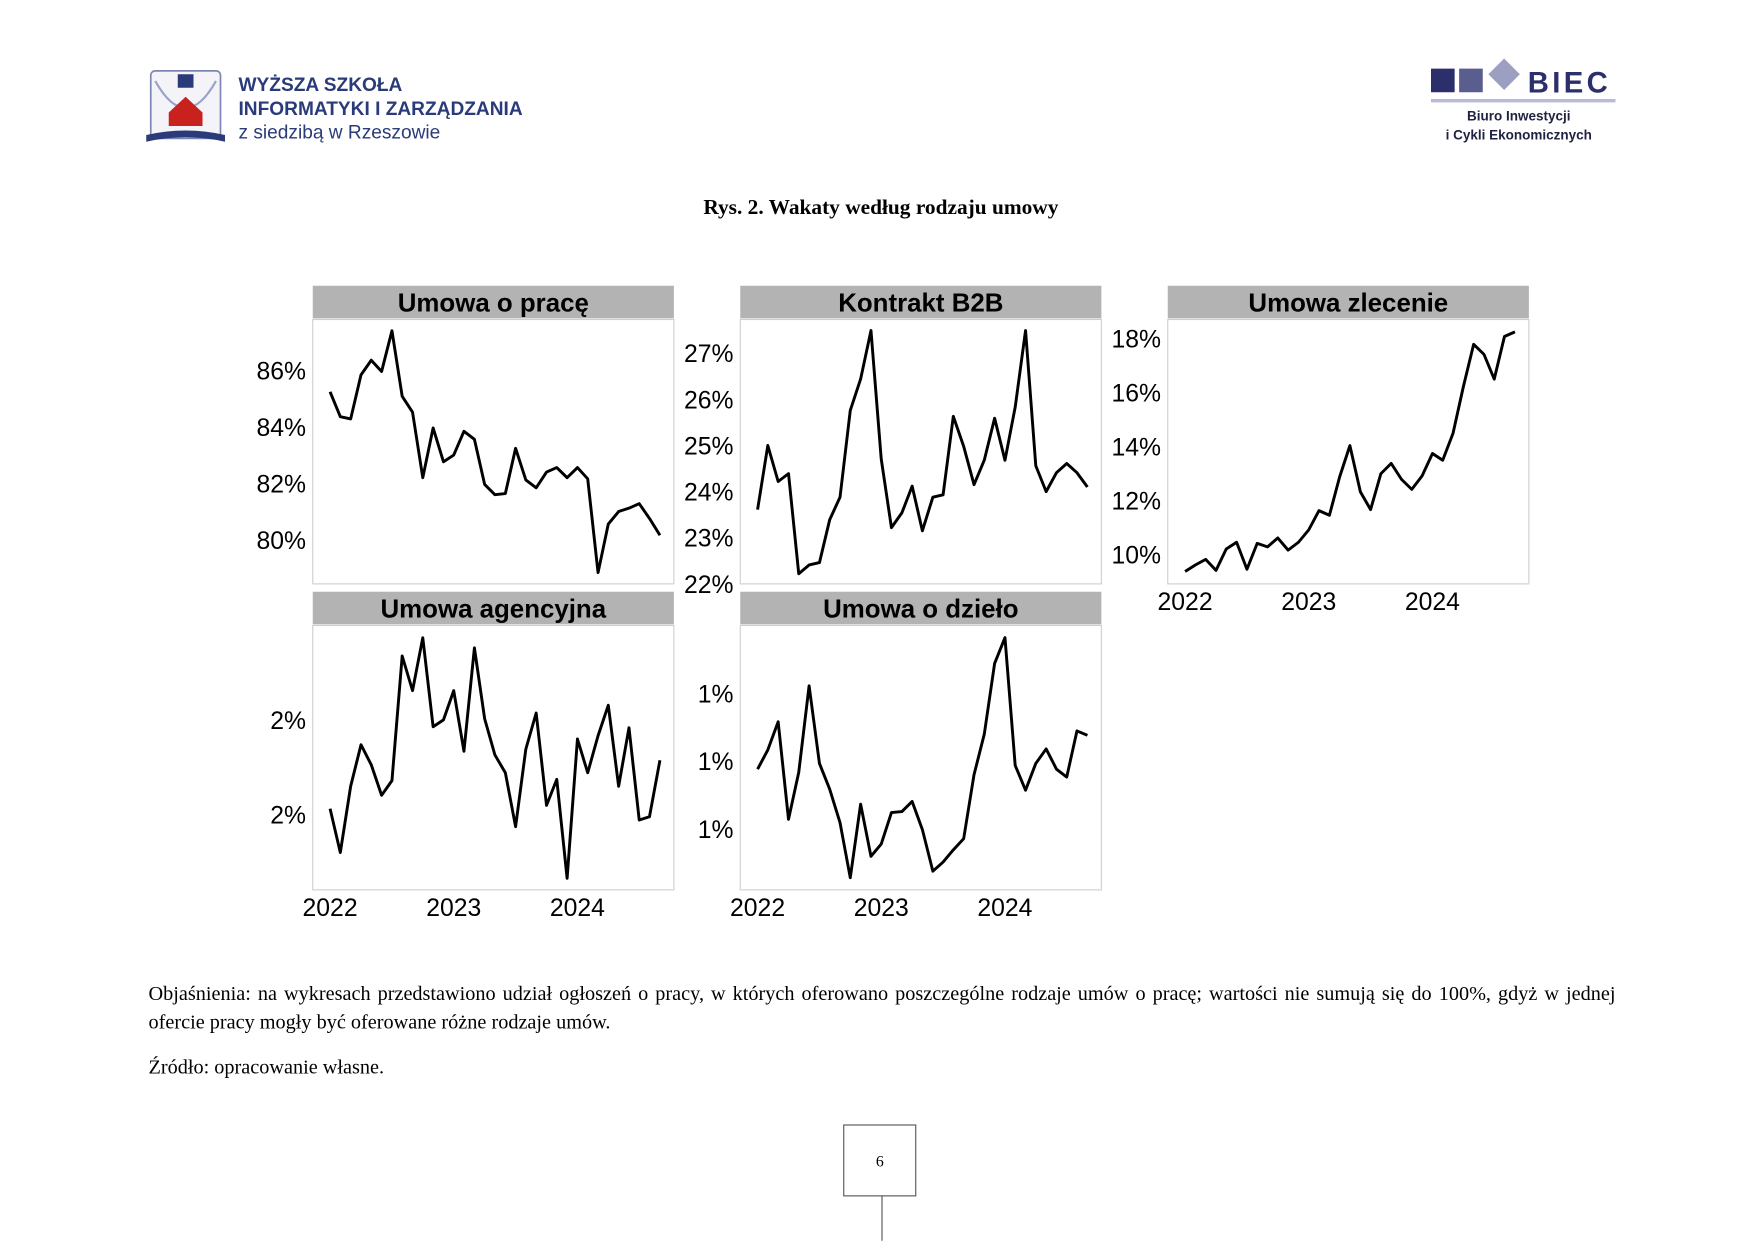 Image resolution: width=1755 pixels, height=1241 pixels. What do you see at coordinates (1136, 556) in the screenshot?
I see `y-tick-label: 10%` at bounding box center [1136, 556].